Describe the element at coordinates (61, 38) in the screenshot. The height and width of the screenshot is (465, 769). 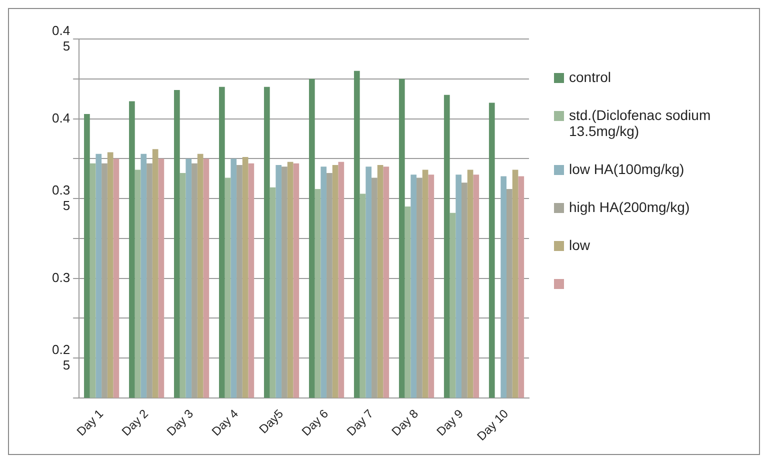
I see `y-tick-label: 0.4 5` at that location.